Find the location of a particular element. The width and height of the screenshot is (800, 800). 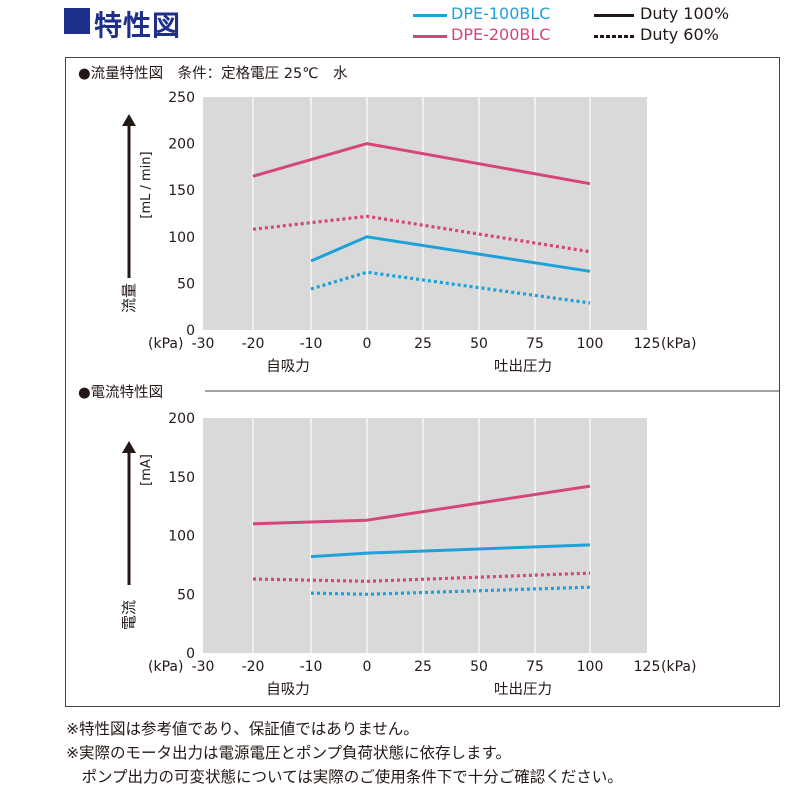

chart-title: ●電流特性図 is located at coordinates (120, 392).